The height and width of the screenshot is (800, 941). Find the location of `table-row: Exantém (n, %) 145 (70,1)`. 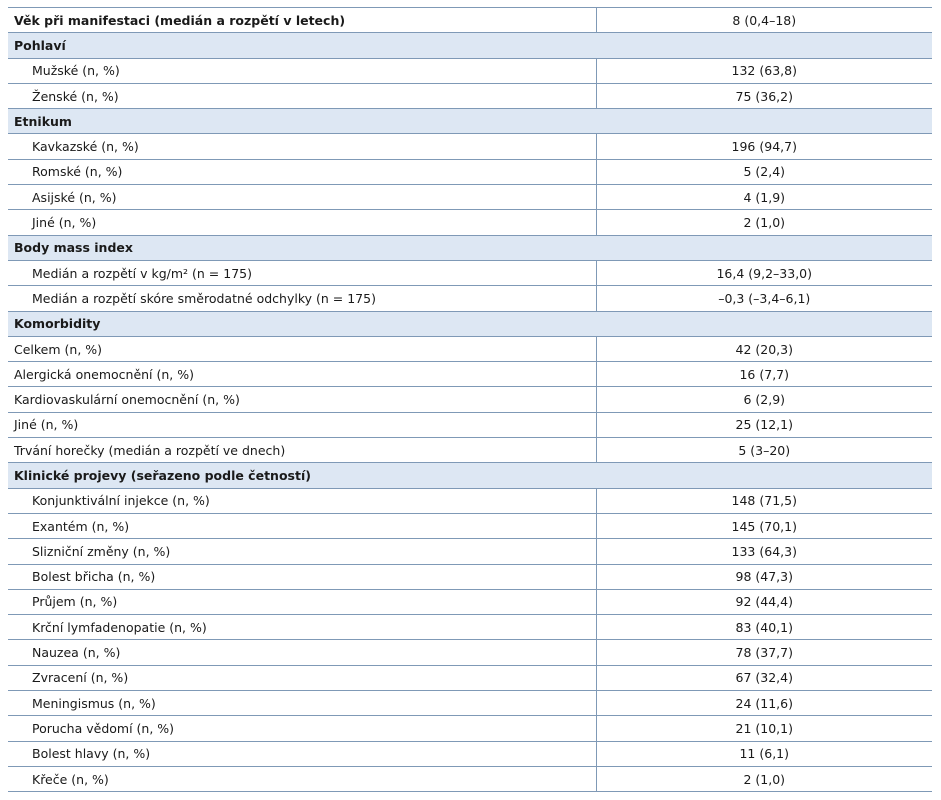

table-row: Exantém (n, %) 145 (70,1) is located at coordinates (470, 526).